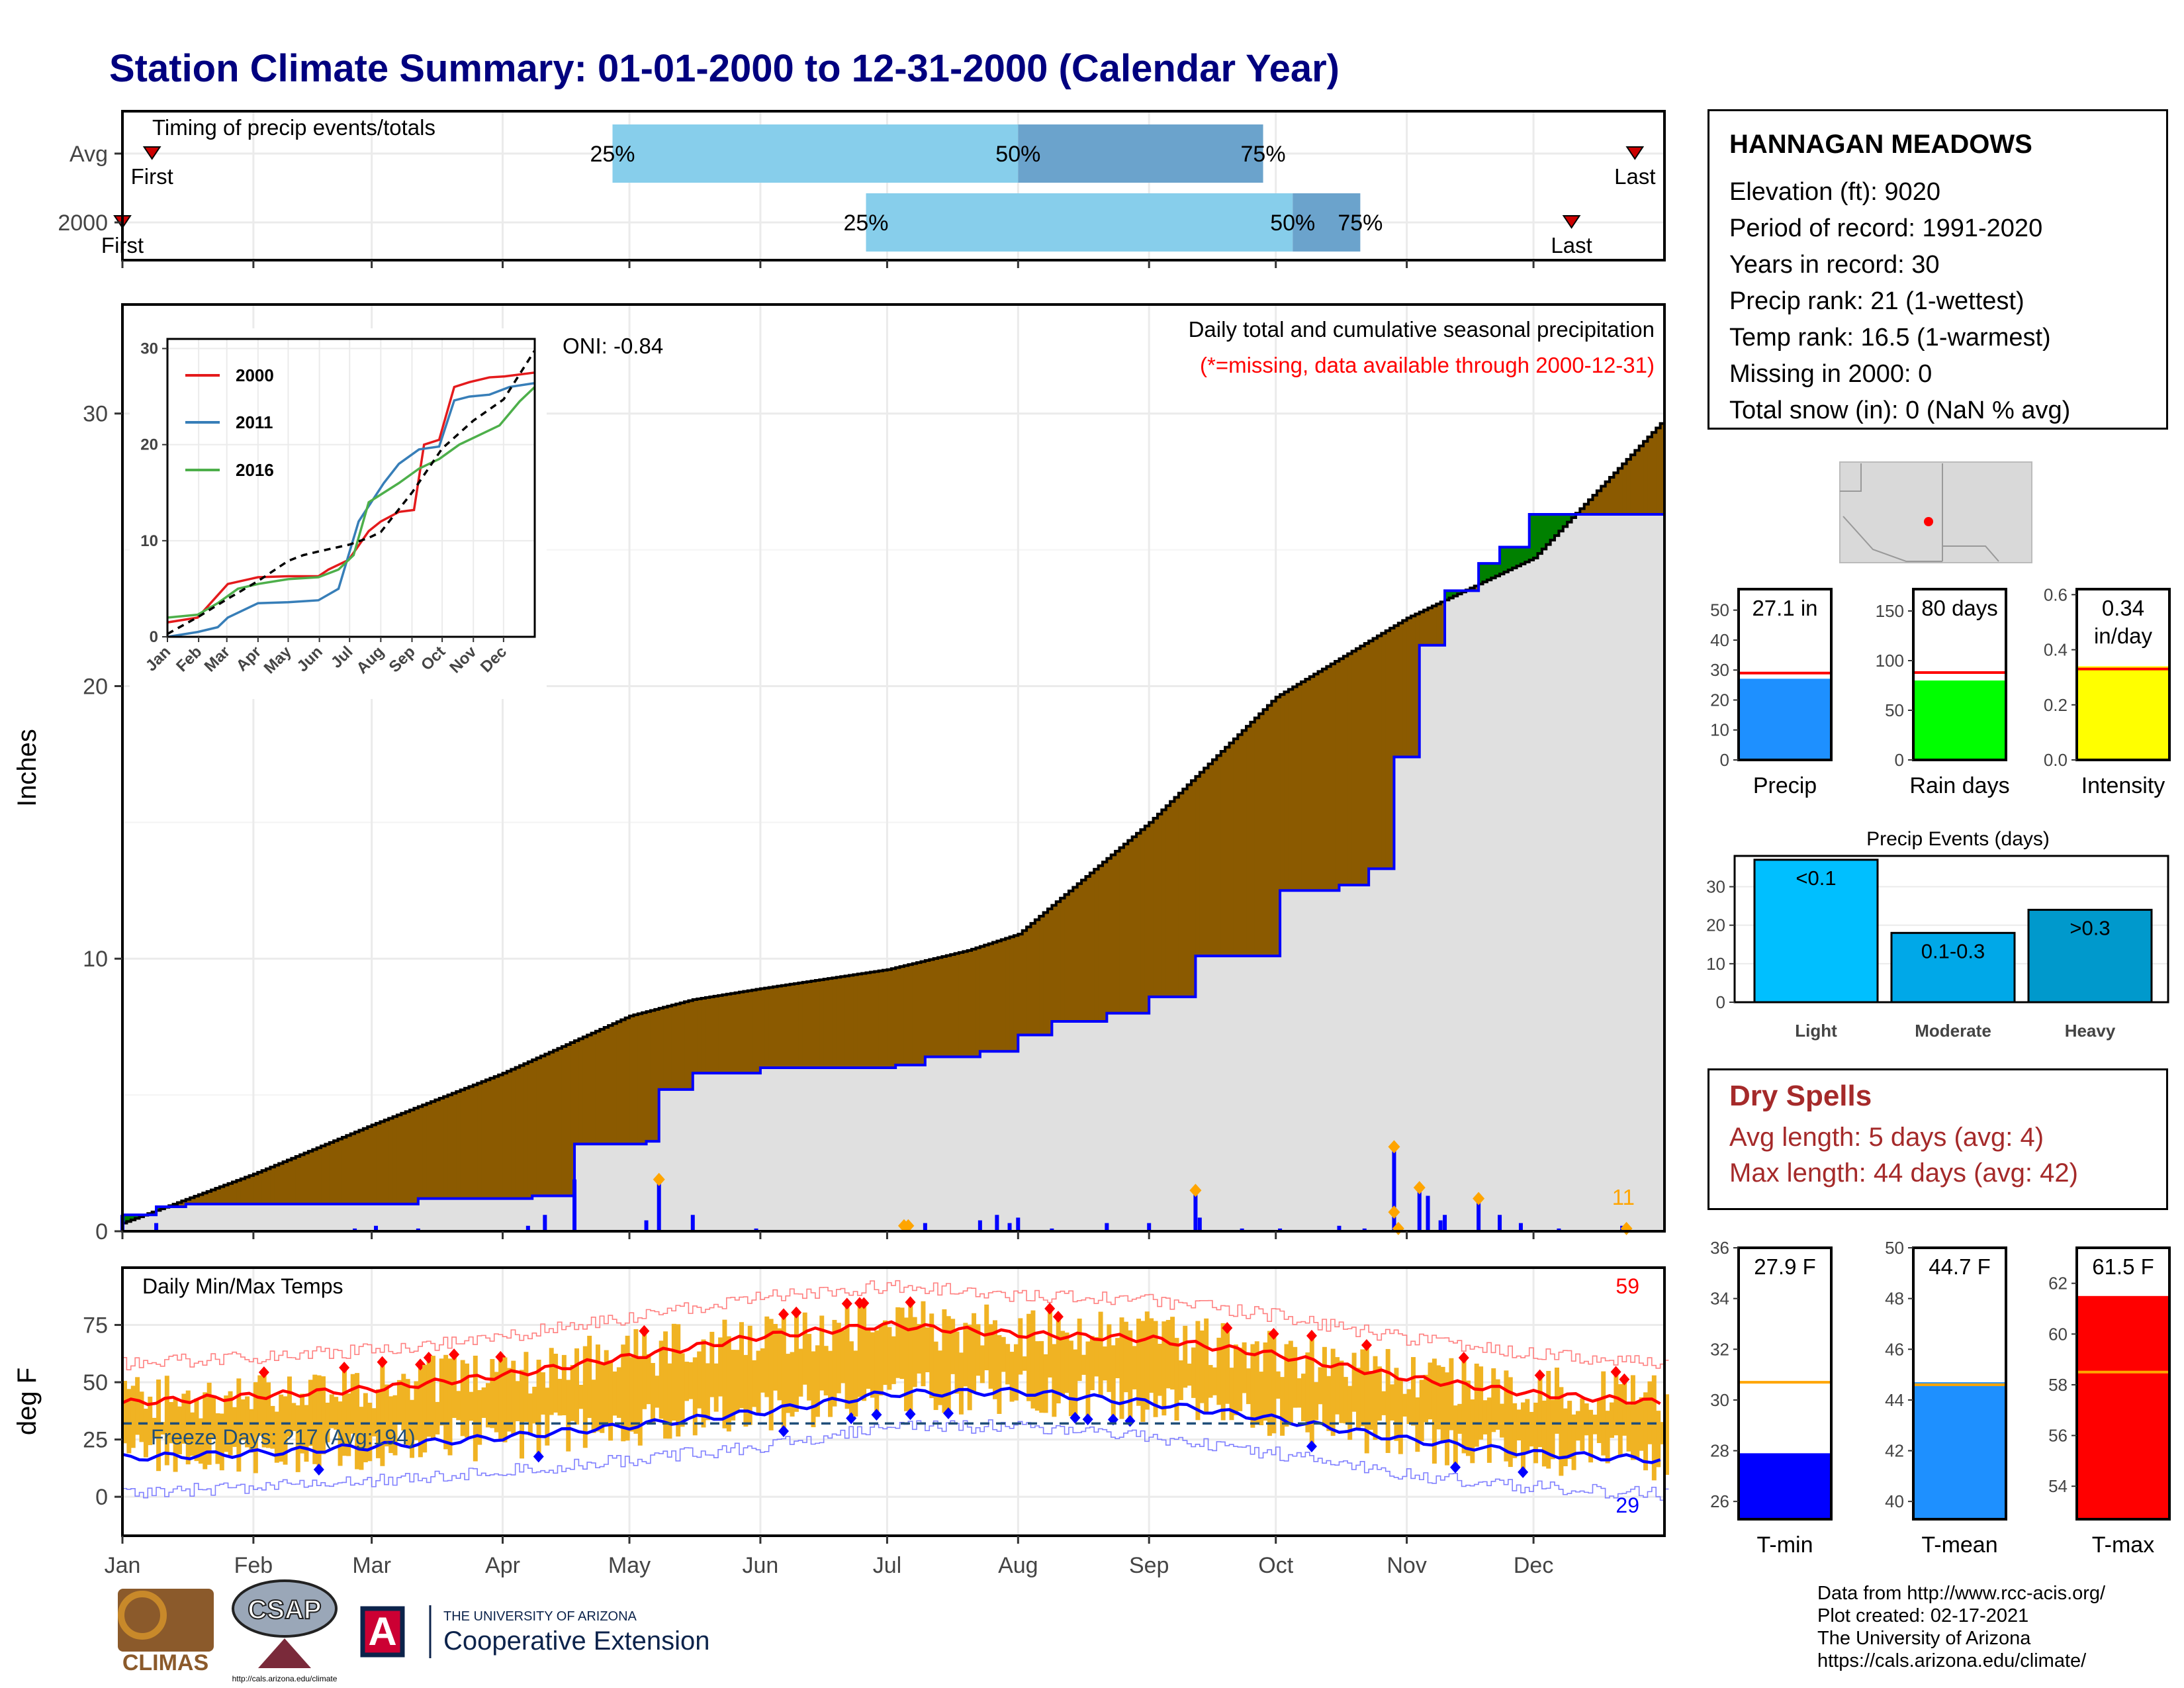  I want to click on month-tick-label: Aug, so click(1018, 1565).